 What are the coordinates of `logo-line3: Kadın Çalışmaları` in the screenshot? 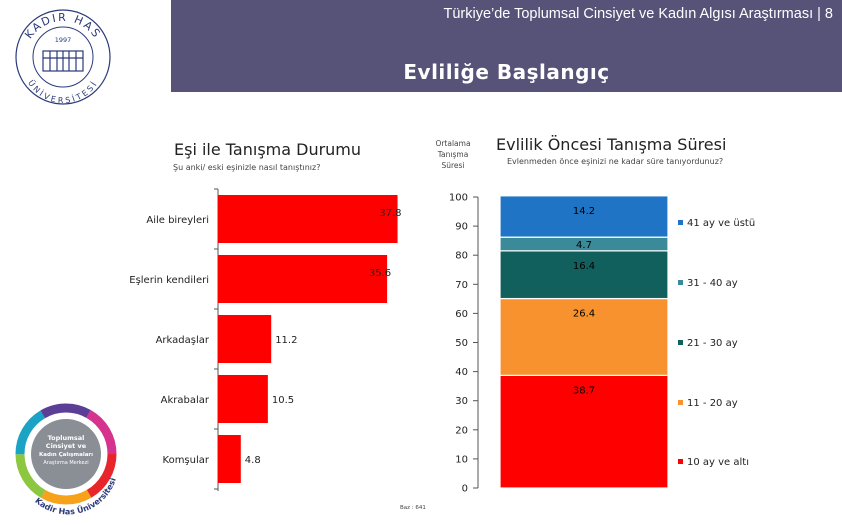 It's located at (66, 455).